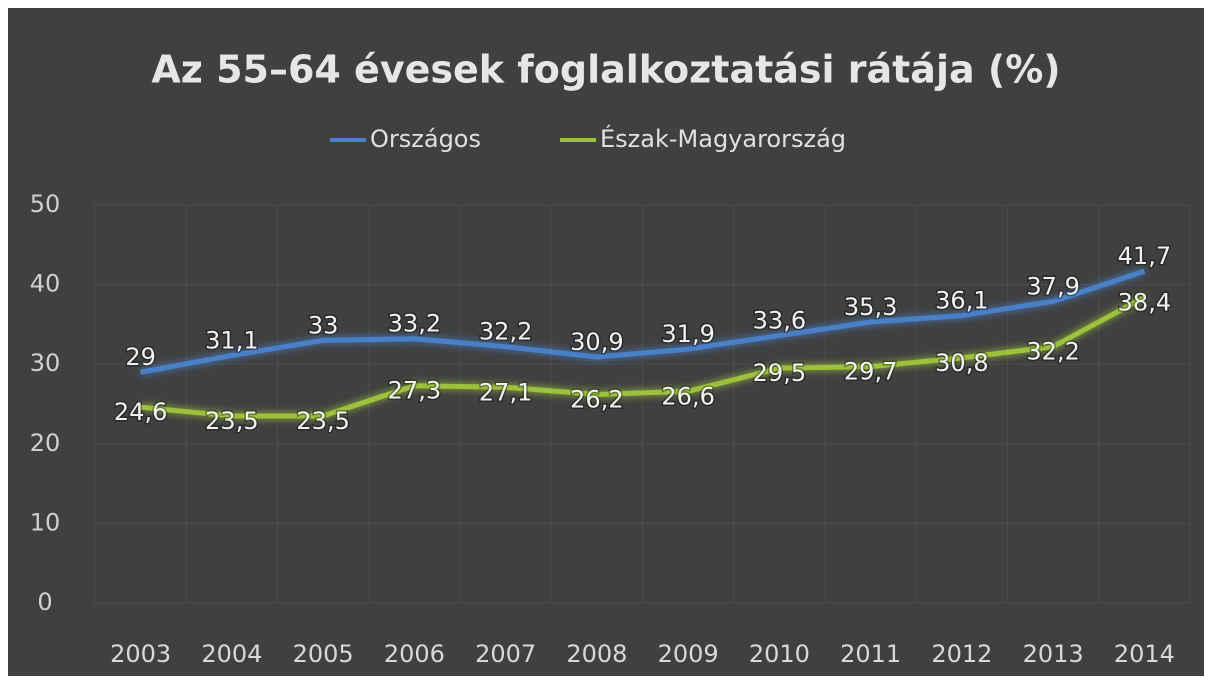  I want to click on data-label: 26,2, so click(596, 399).